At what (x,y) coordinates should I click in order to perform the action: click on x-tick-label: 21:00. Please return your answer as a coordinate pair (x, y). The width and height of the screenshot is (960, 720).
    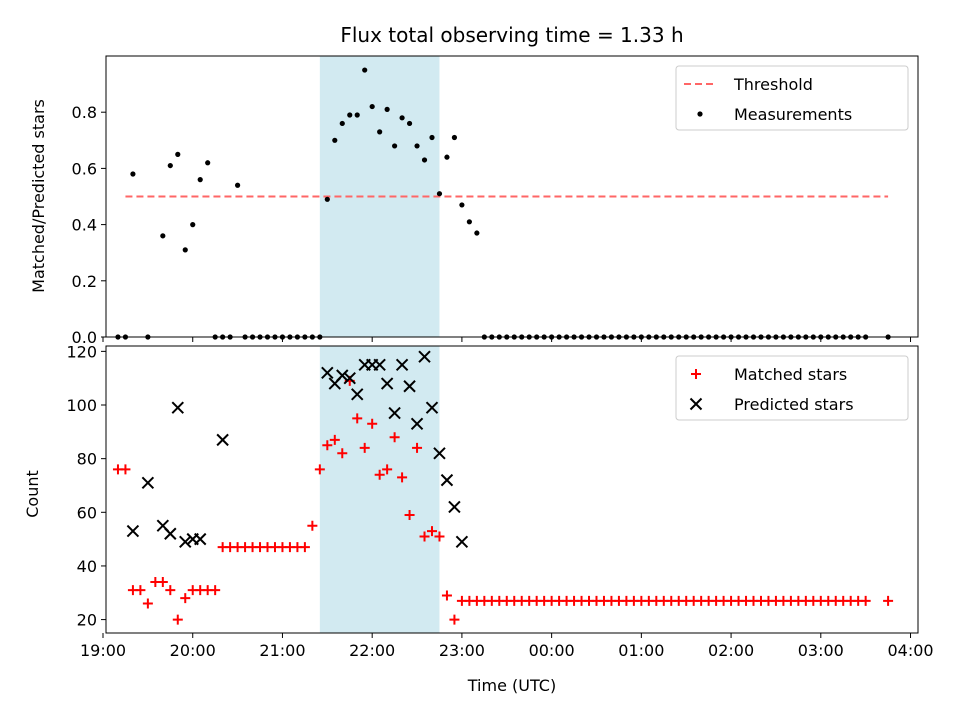
    Looking at the image, I should click on (282, 650).